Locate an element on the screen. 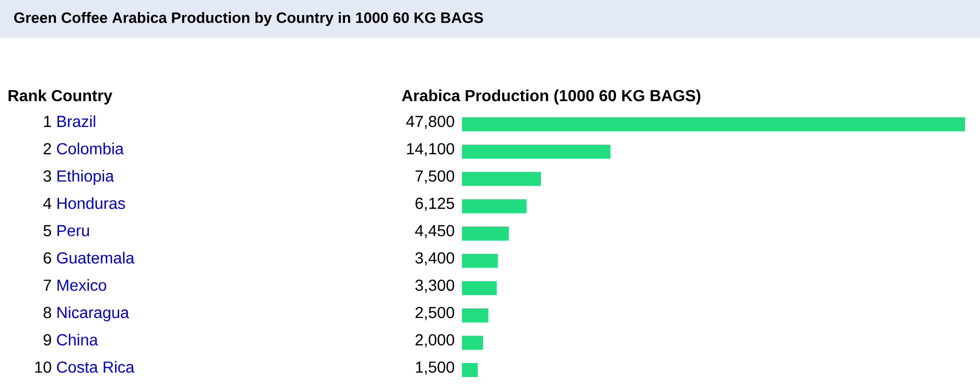  data-label: 14,100 is located at coordinates (430, 149).